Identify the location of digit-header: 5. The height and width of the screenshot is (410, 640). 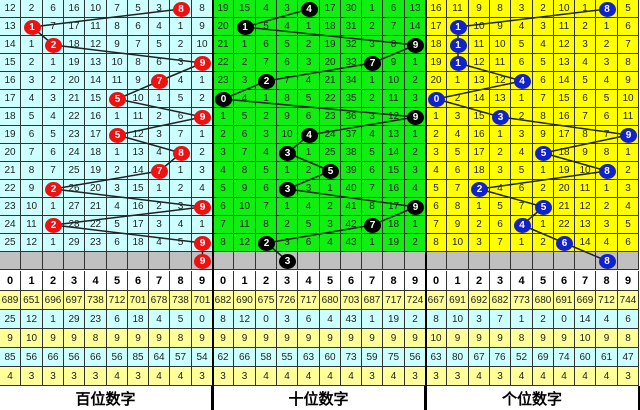
(330, 281).